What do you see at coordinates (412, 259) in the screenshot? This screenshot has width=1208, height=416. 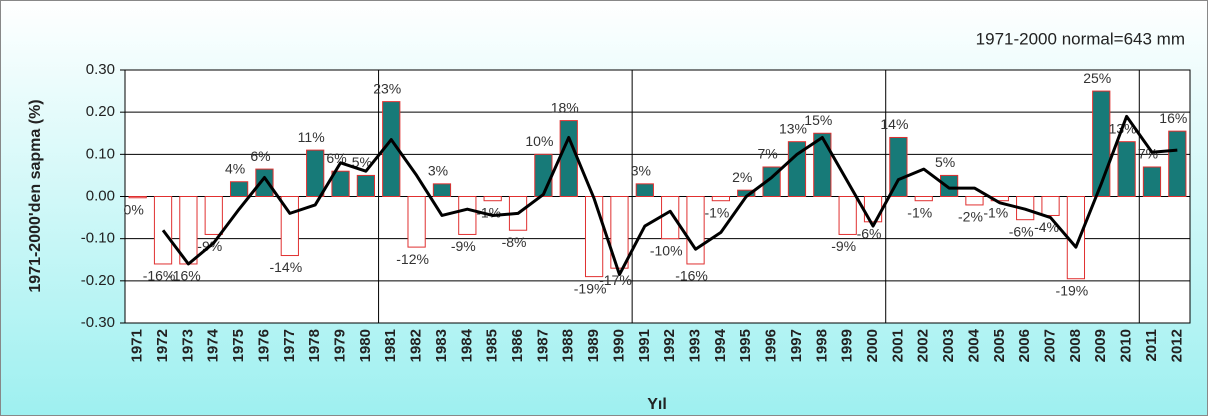 I see `data-label: -12%` at bounding box center [412, 259].